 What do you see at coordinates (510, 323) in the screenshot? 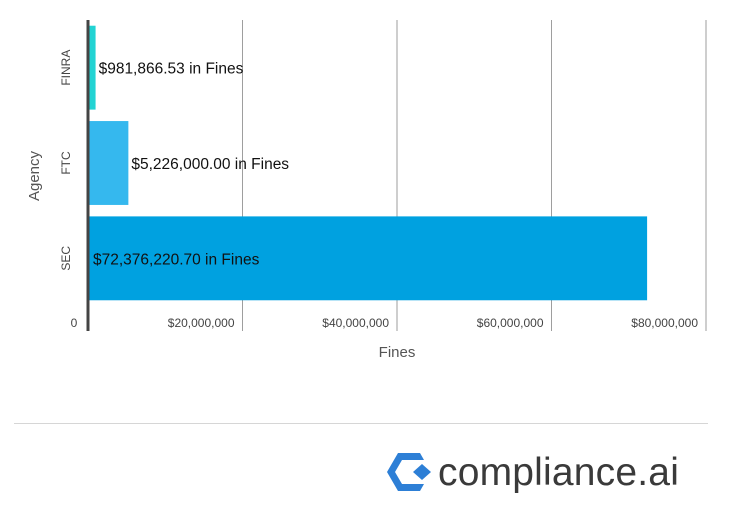
I see `x-tick-label: $60,000,000` at bounding box center [510, 323].